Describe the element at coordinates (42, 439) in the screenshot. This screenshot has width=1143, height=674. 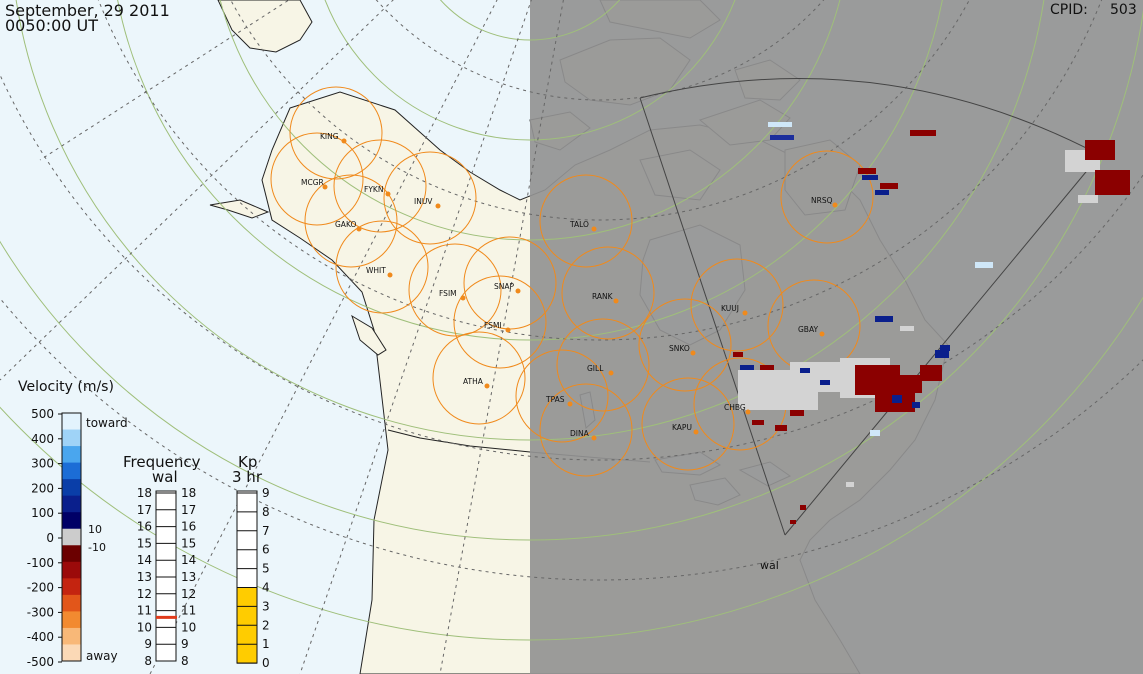
I see `velocity-tick-label: 400` at that location.